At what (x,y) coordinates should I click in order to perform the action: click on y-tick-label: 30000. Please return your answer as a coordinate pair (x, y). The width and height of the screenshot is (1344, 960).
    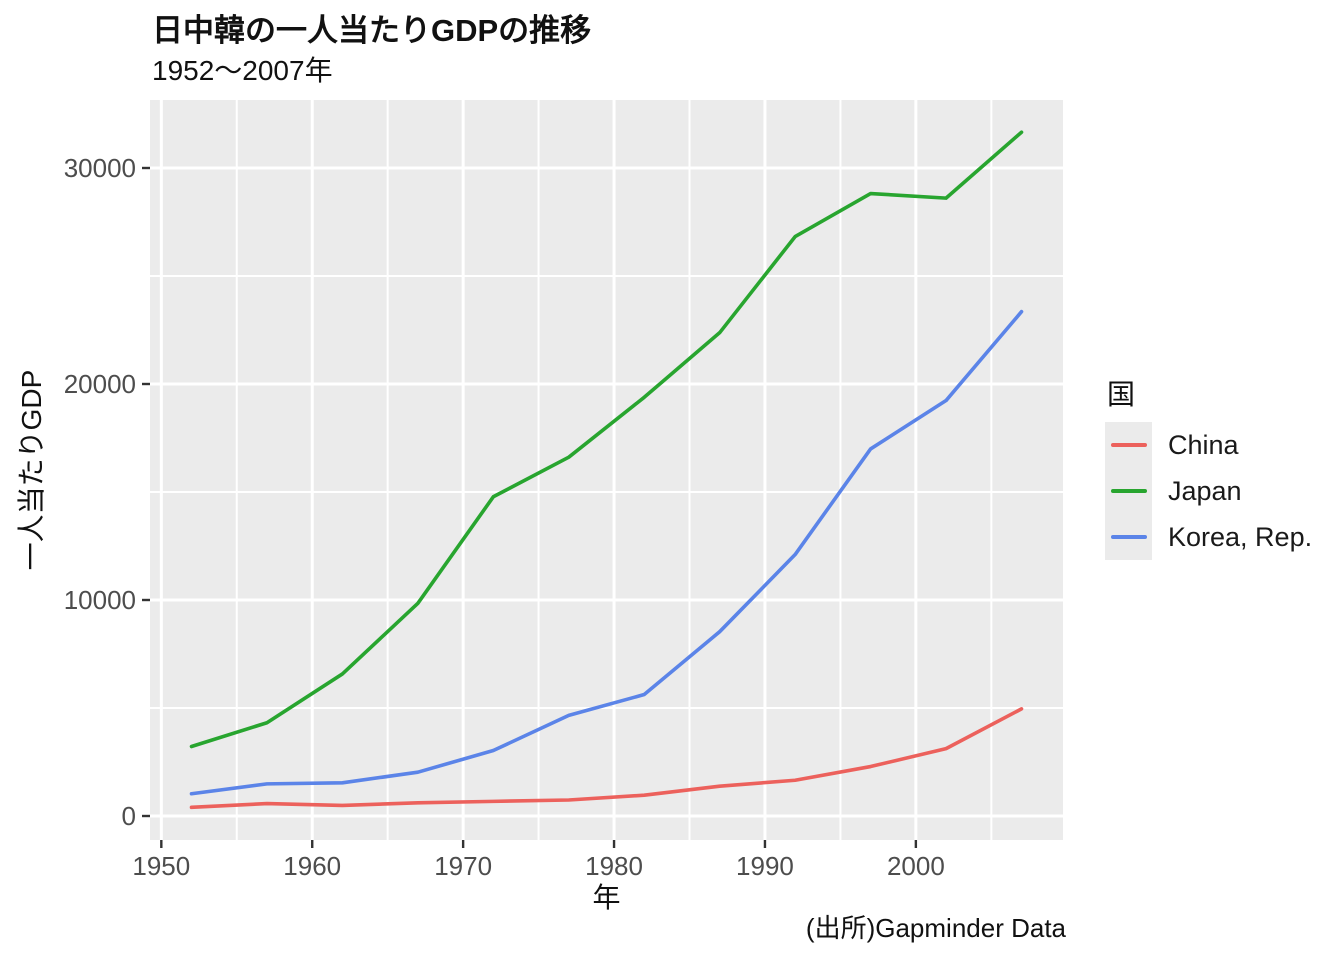
    Looking at the image, I should click on (99, 167).